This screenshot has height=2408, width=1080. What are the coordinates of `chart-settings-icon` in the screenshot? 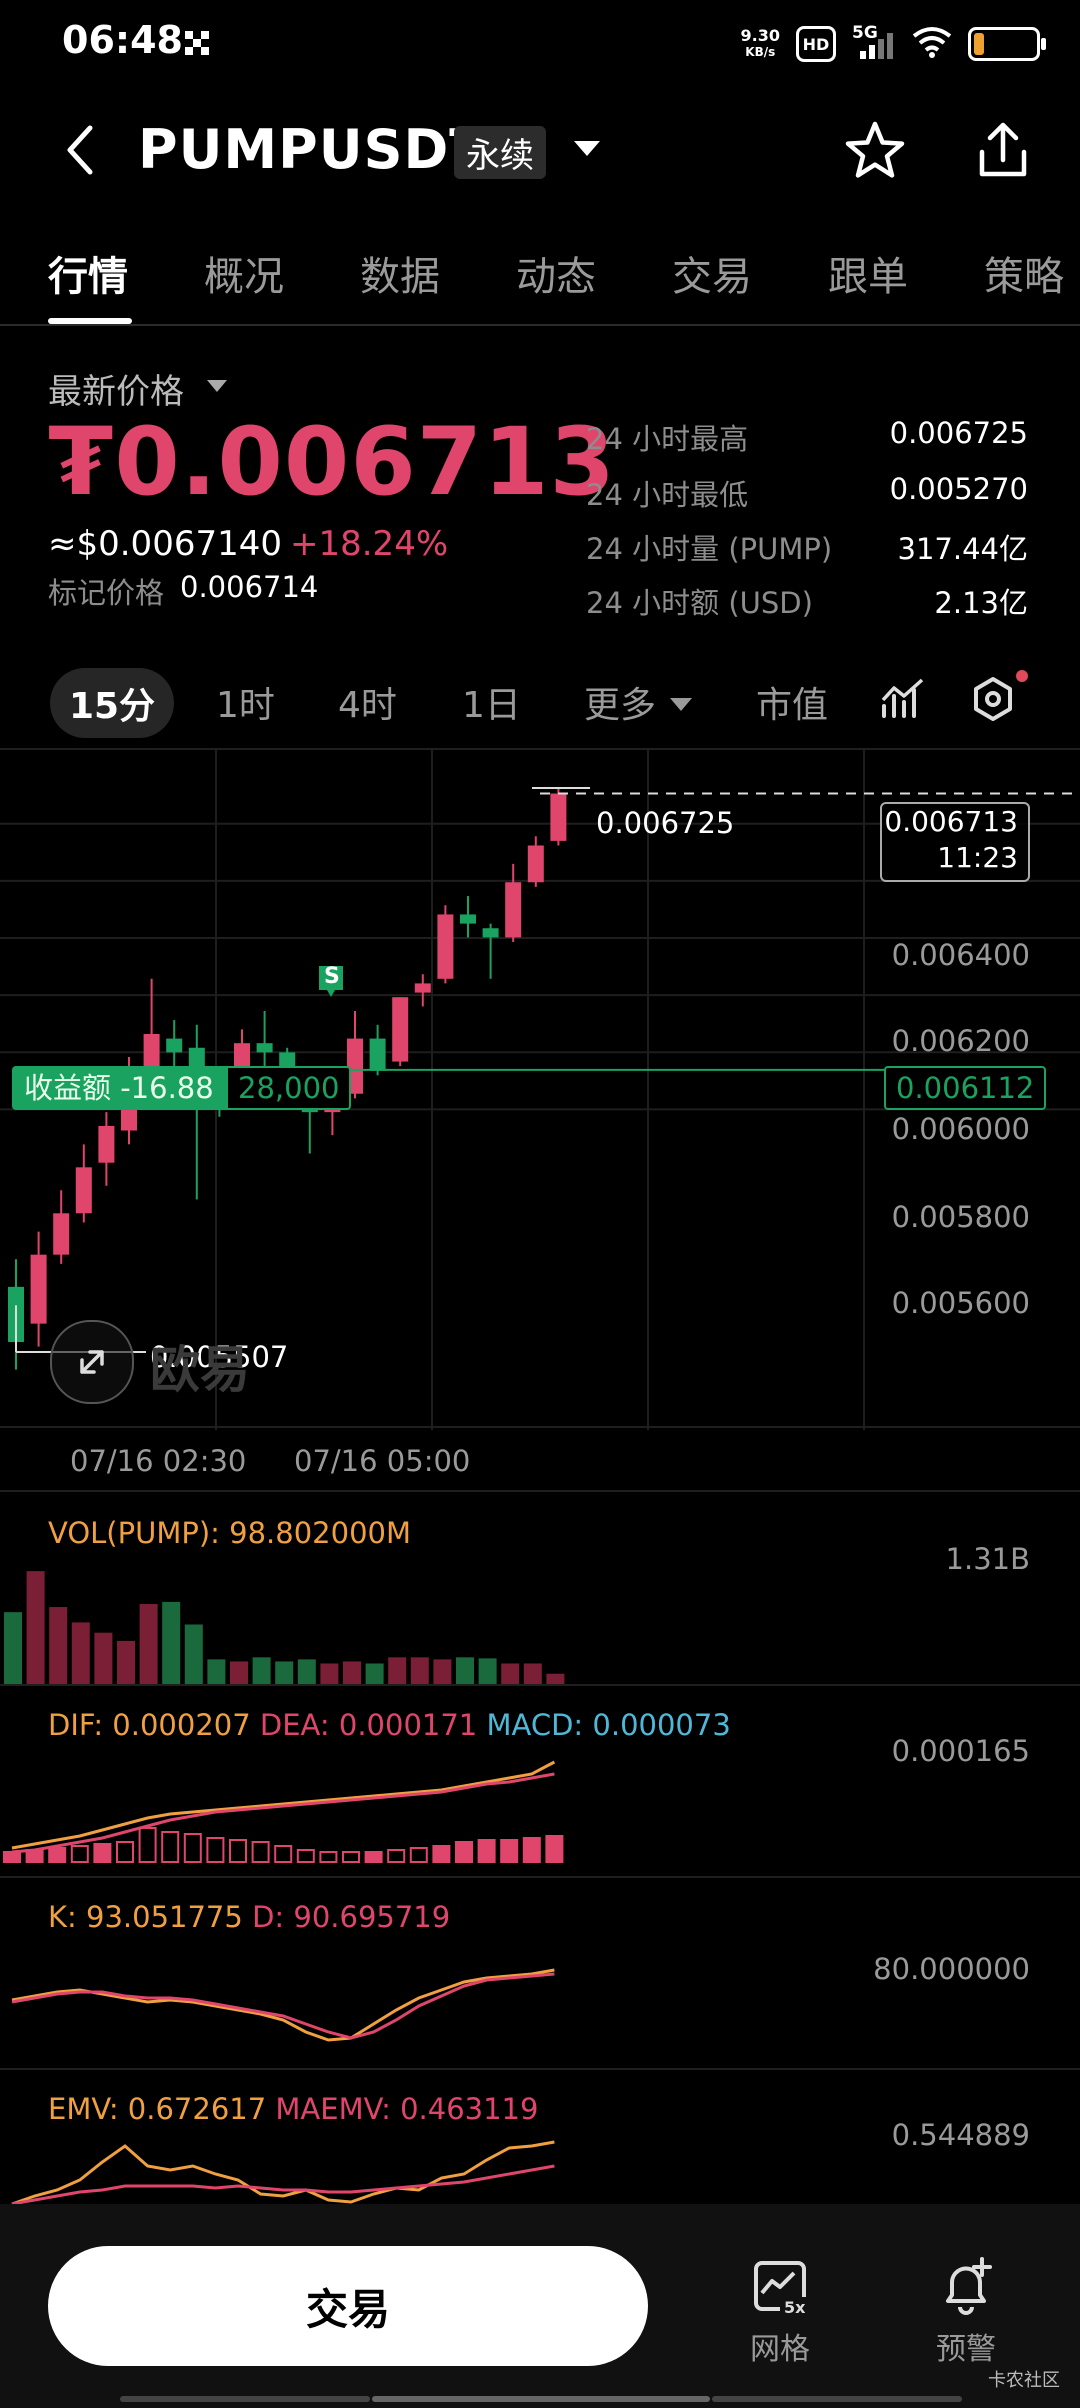 It's located at (993, 701).